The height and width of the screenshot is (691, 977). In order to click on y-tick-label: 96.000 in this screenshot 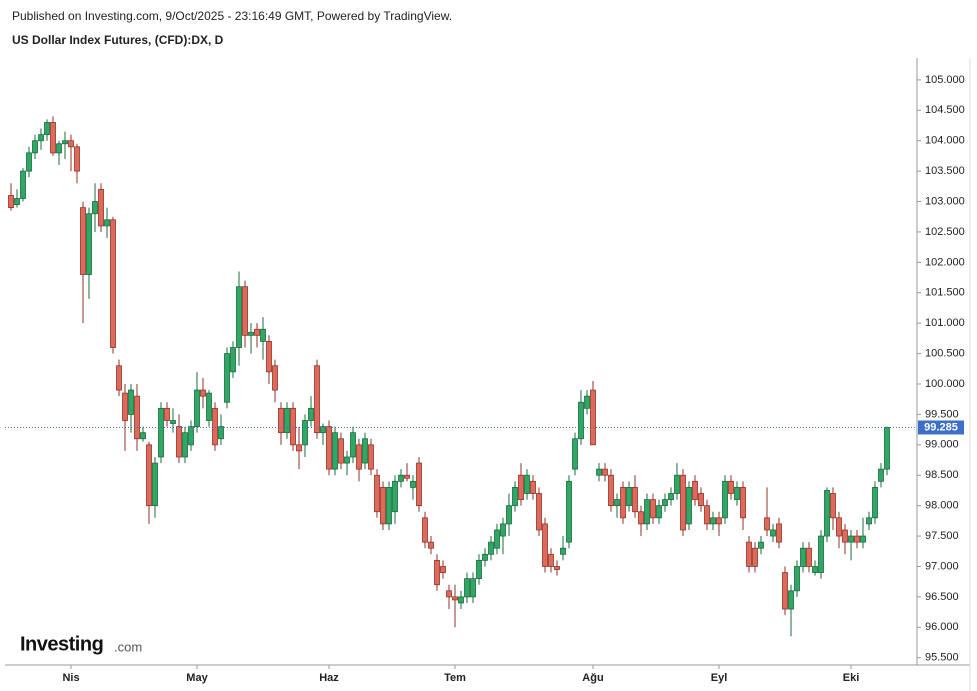, I will do `click(942, 627)`.